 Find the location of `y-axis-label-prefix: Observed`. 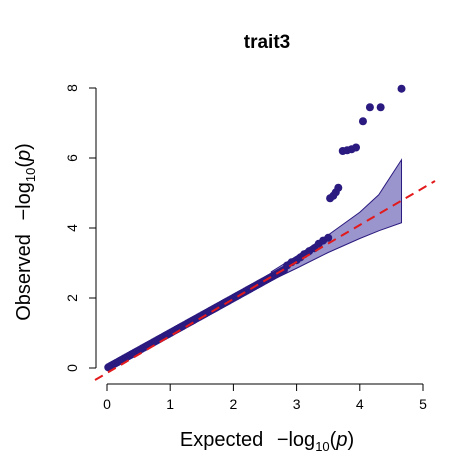

y-axis-label-prefix: Observed is located at coordinates (24, 277).